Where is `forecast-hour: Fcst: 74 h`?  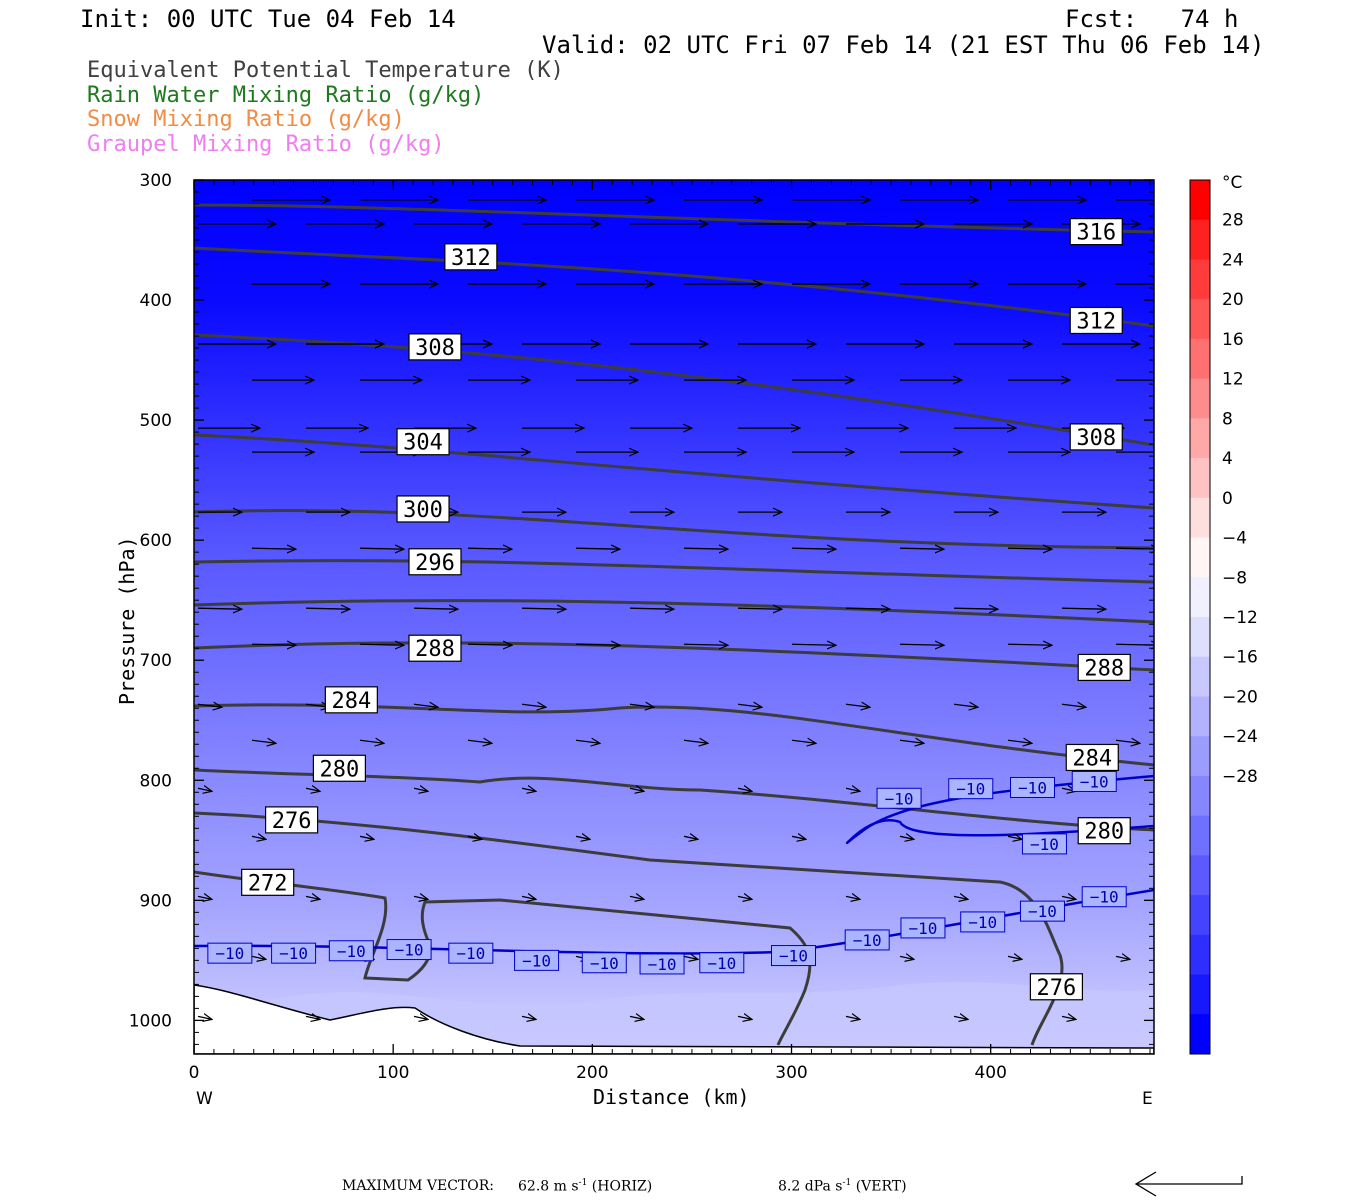
forecast-hour: Fcst: 74 h is located at coordinates (1152, 19).